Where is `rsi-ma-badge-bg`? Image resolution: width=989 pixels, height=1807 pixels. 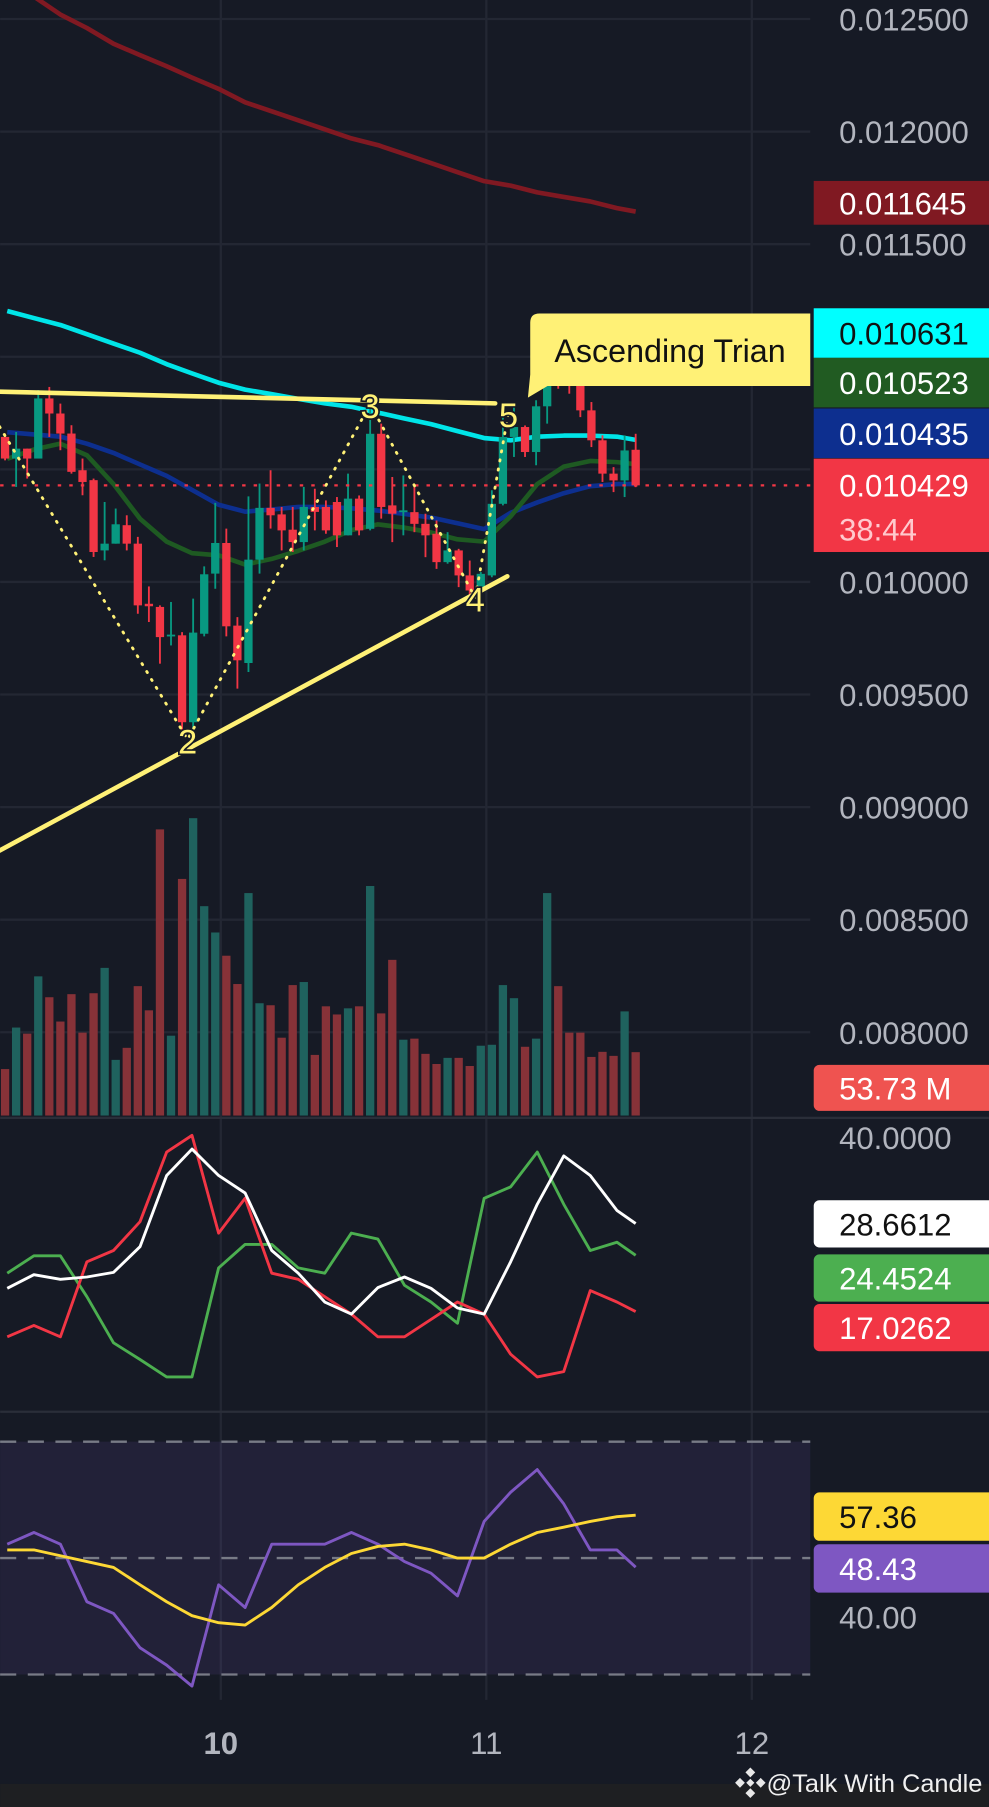
rsi-ma-badge-bg is located at coordinates (901, 1516).